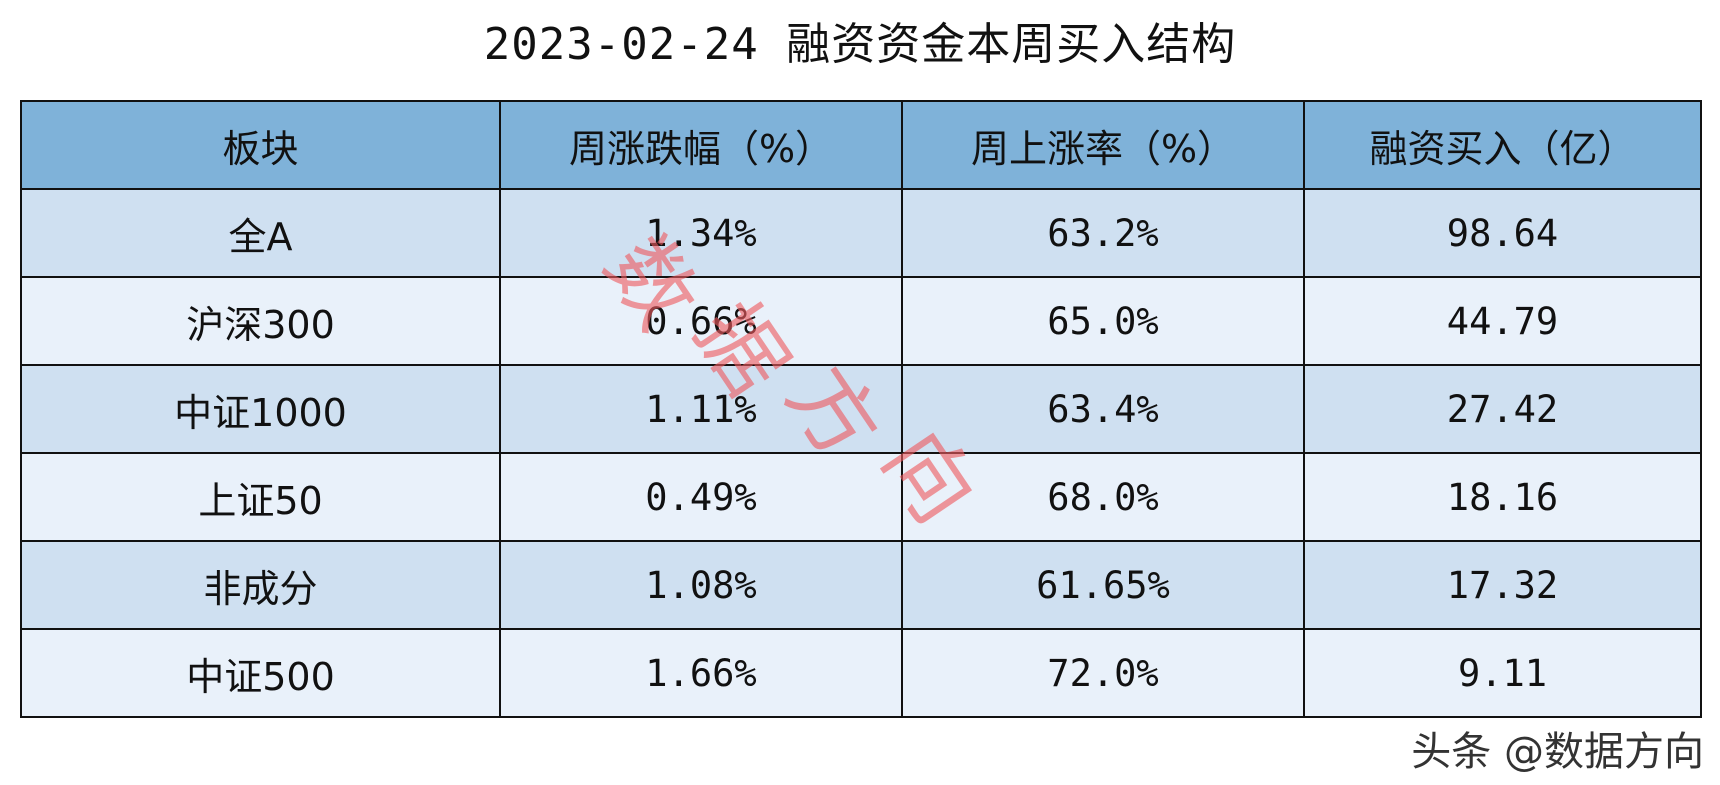  I want to click on weekly-change-cell: 0.49%, so click(701, 497).